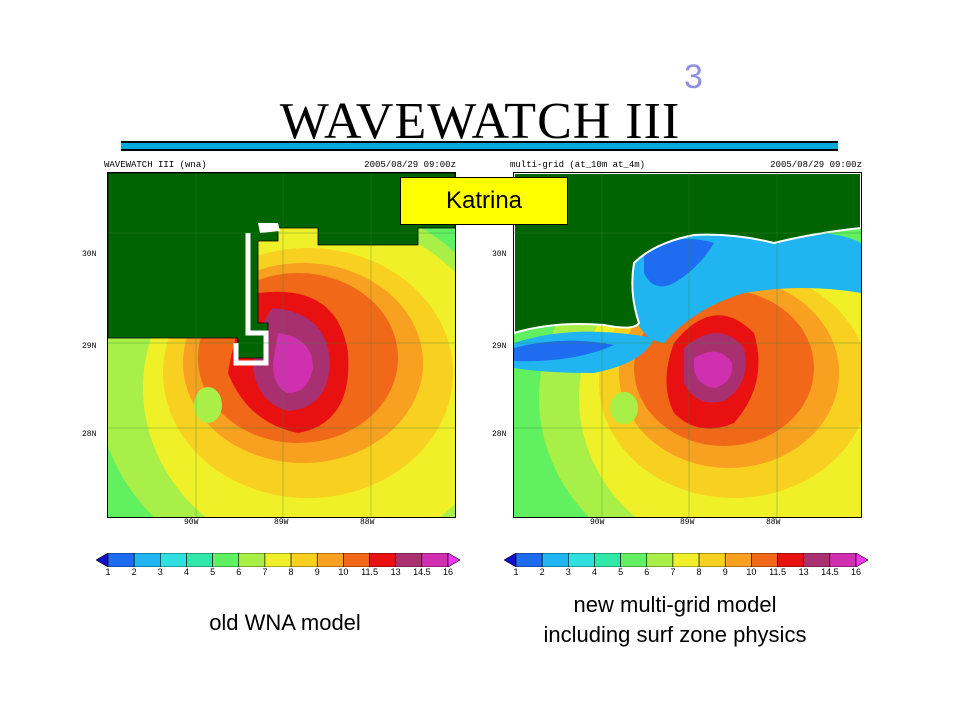  What do you see at coordinates (578, 165) in the screenshot?
I see `right-panel-model-label: multi-grid (at_10m at_4m)` at bounding box center [578, 165].